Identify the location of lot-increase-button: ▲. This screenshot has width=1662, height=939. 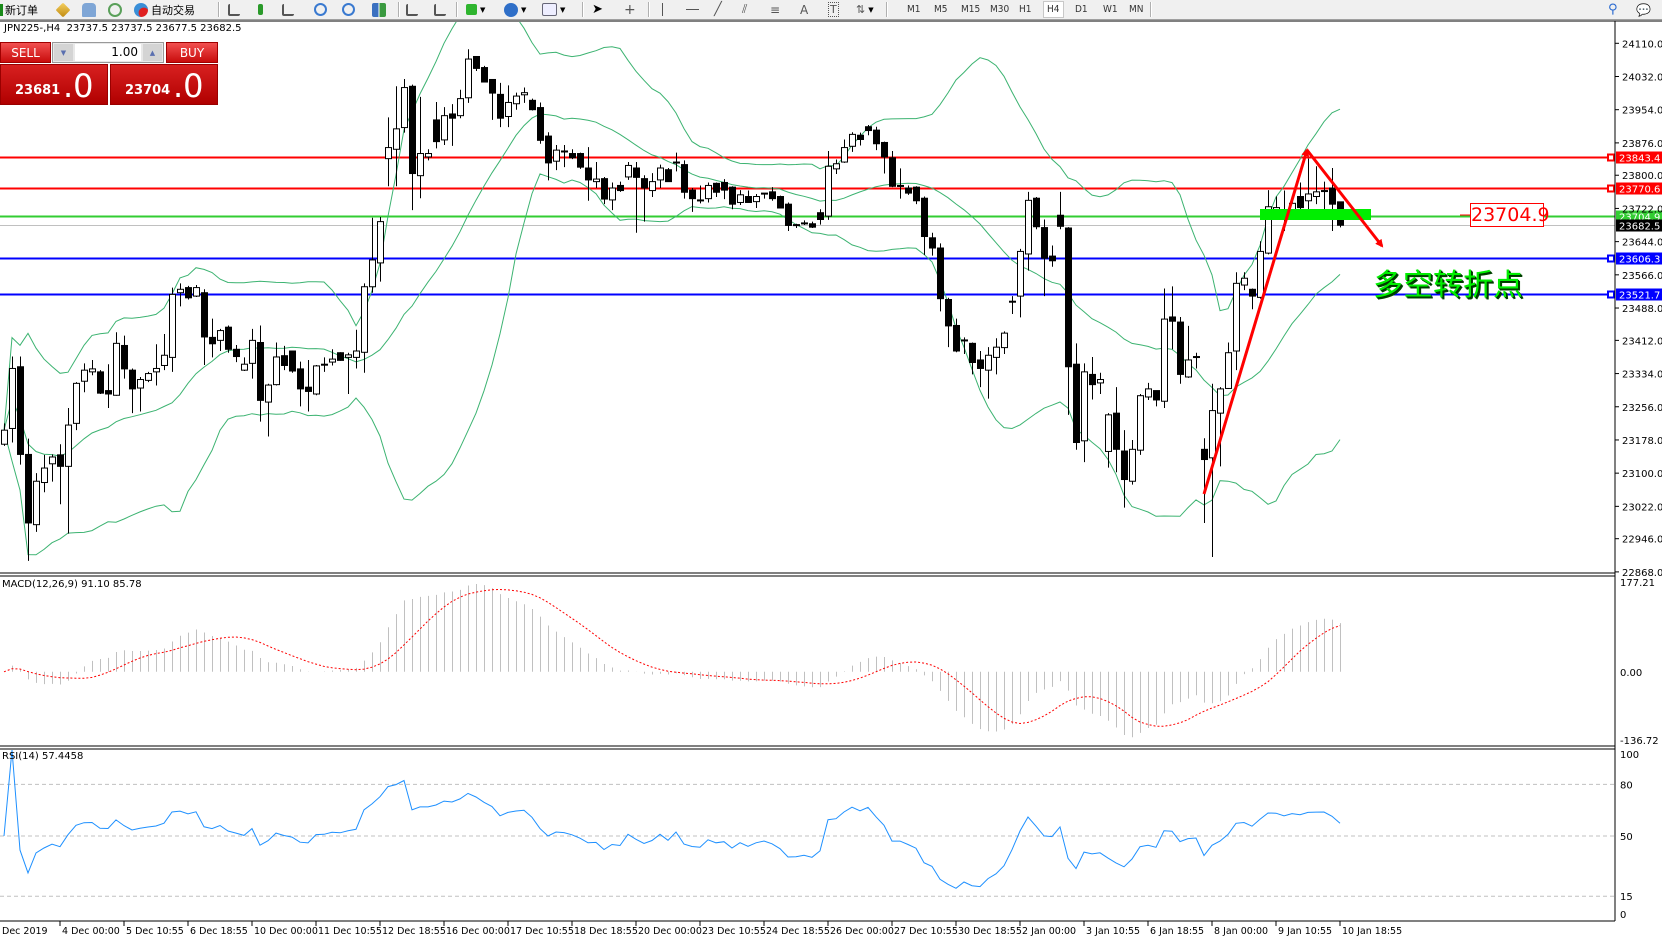
(152, 52).